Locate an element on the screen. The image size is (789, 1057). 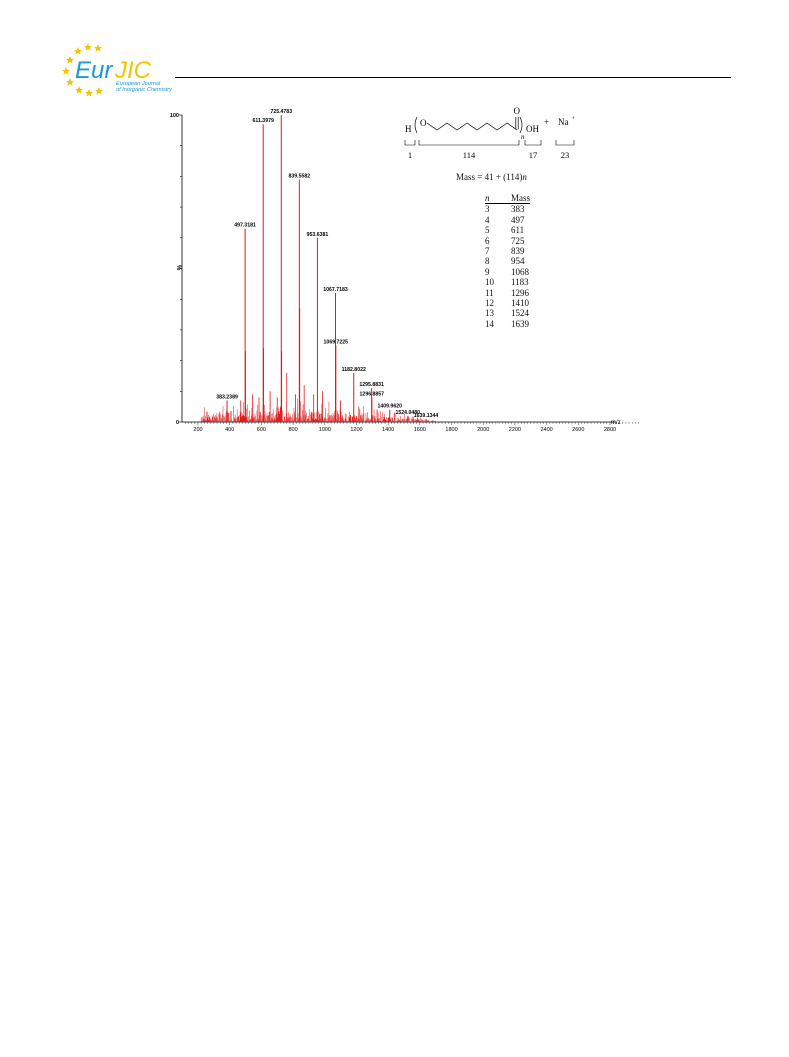
header-n: n is located at coordinates (498, 199).